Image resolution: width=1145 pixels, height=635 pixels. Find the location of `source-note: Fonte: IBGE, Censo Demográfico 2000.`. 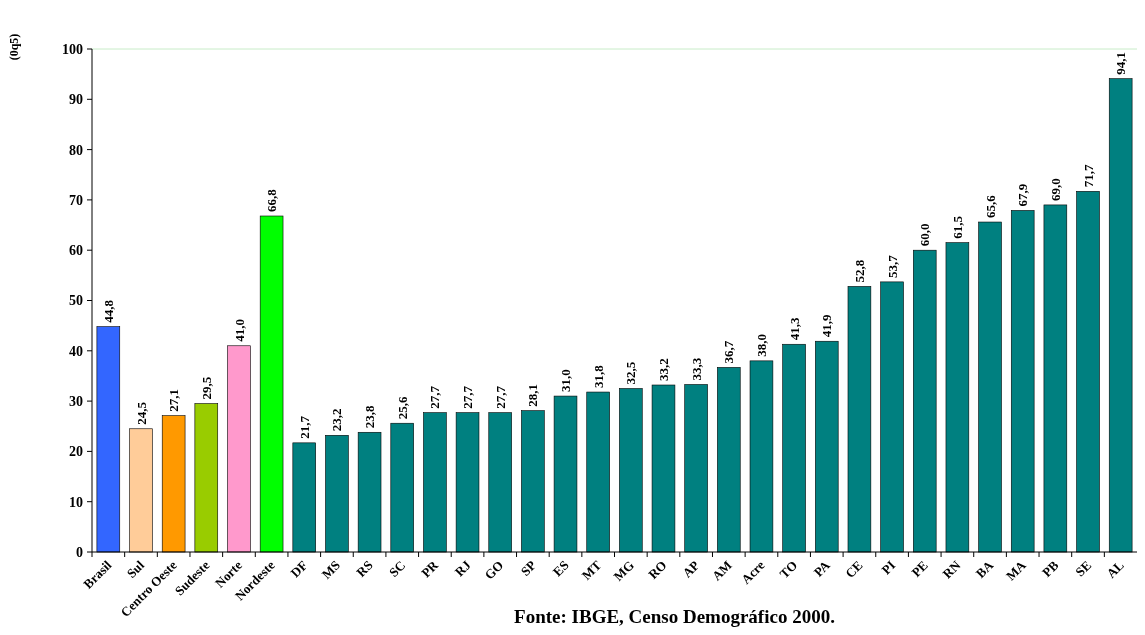

source-note: Fonte: IBGE, Censo Demográfico 2000. is located at coordinates (674, 616).